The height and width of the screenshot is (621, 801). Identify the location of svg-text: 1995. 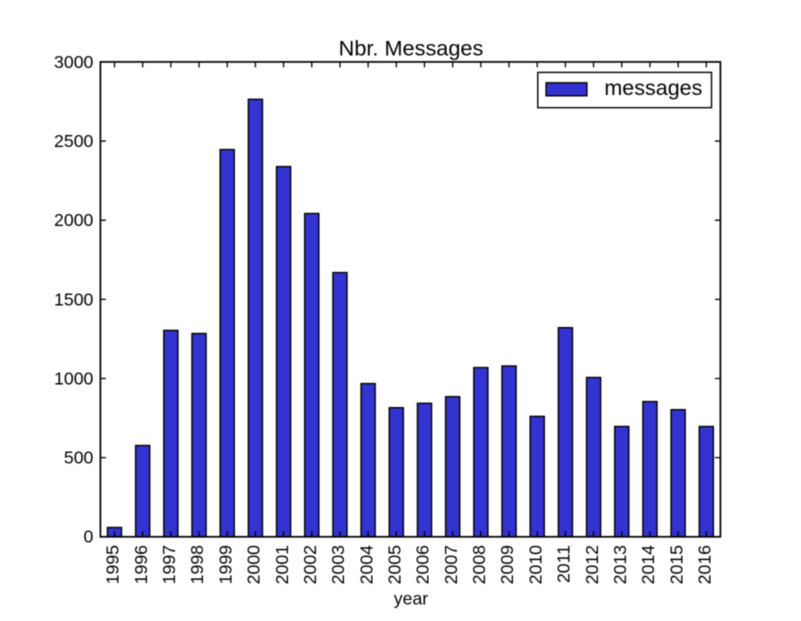
(113, 565).